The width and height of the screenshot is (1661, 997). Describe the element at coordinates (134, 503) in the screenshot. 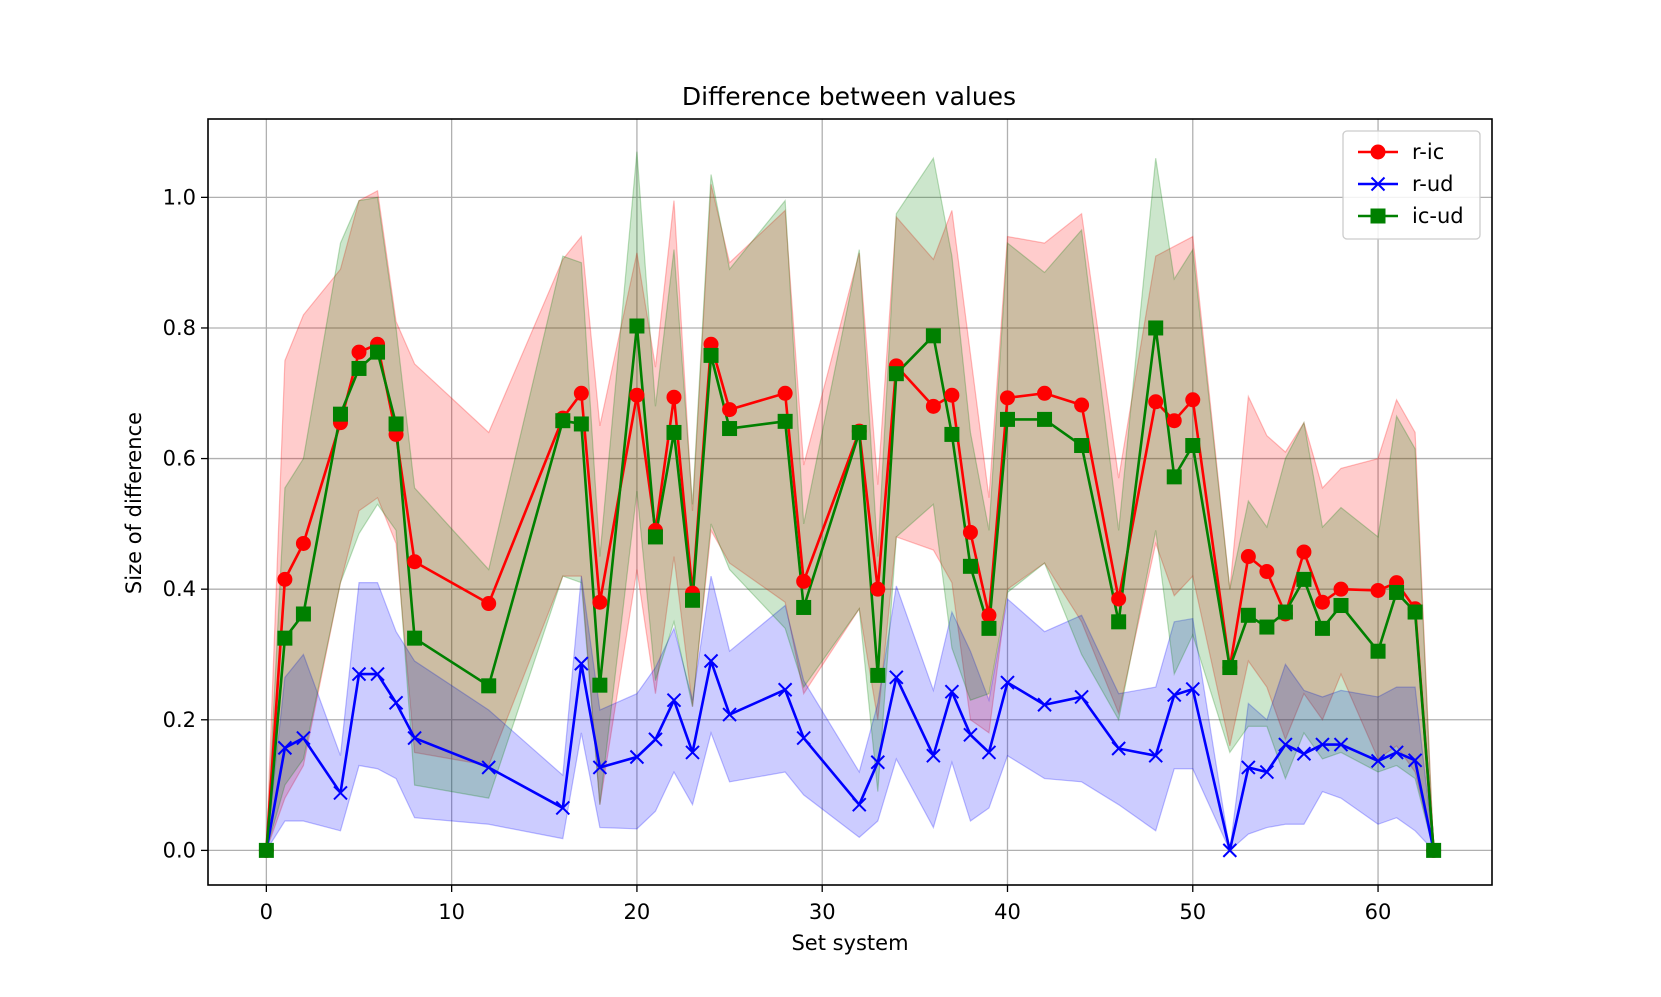

I see `y-axis-label: Size of difference` at that location.